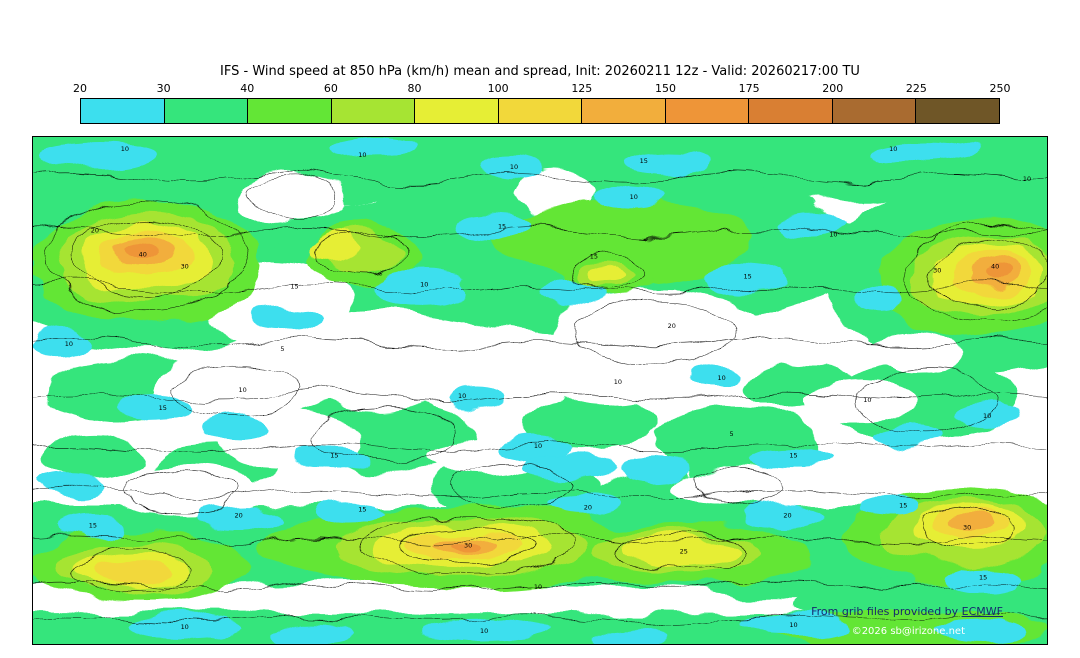 The width and height of the screenshot is (1080, 658). Describe the element at coordinates (1000, 88) in the screenshot. I see `colorbar-tick-label: 250` at that location.